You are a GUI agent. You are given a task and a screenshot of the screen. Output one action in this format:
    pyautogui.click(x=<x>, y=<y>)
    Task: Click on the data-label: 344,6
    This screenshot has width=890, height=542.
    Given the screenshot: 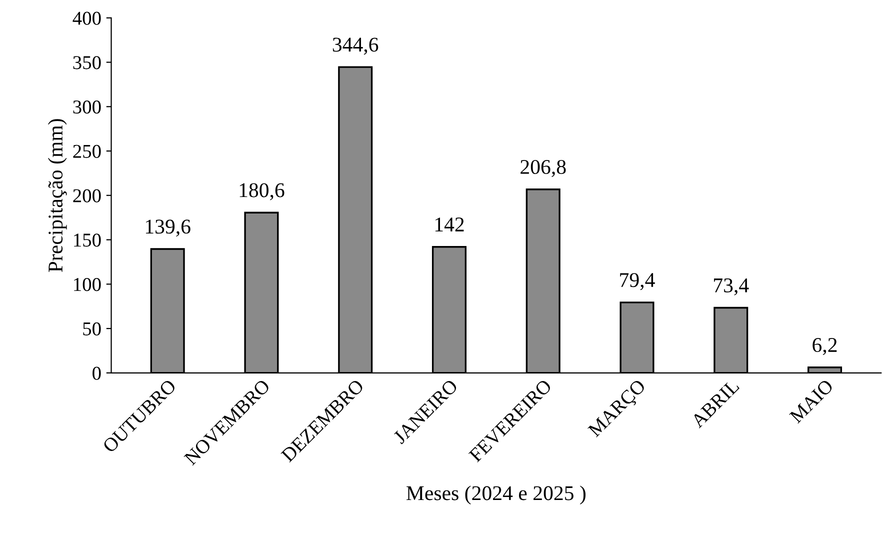 What is the action you would take?
    pyautogui.click(x=355, y=46)
    